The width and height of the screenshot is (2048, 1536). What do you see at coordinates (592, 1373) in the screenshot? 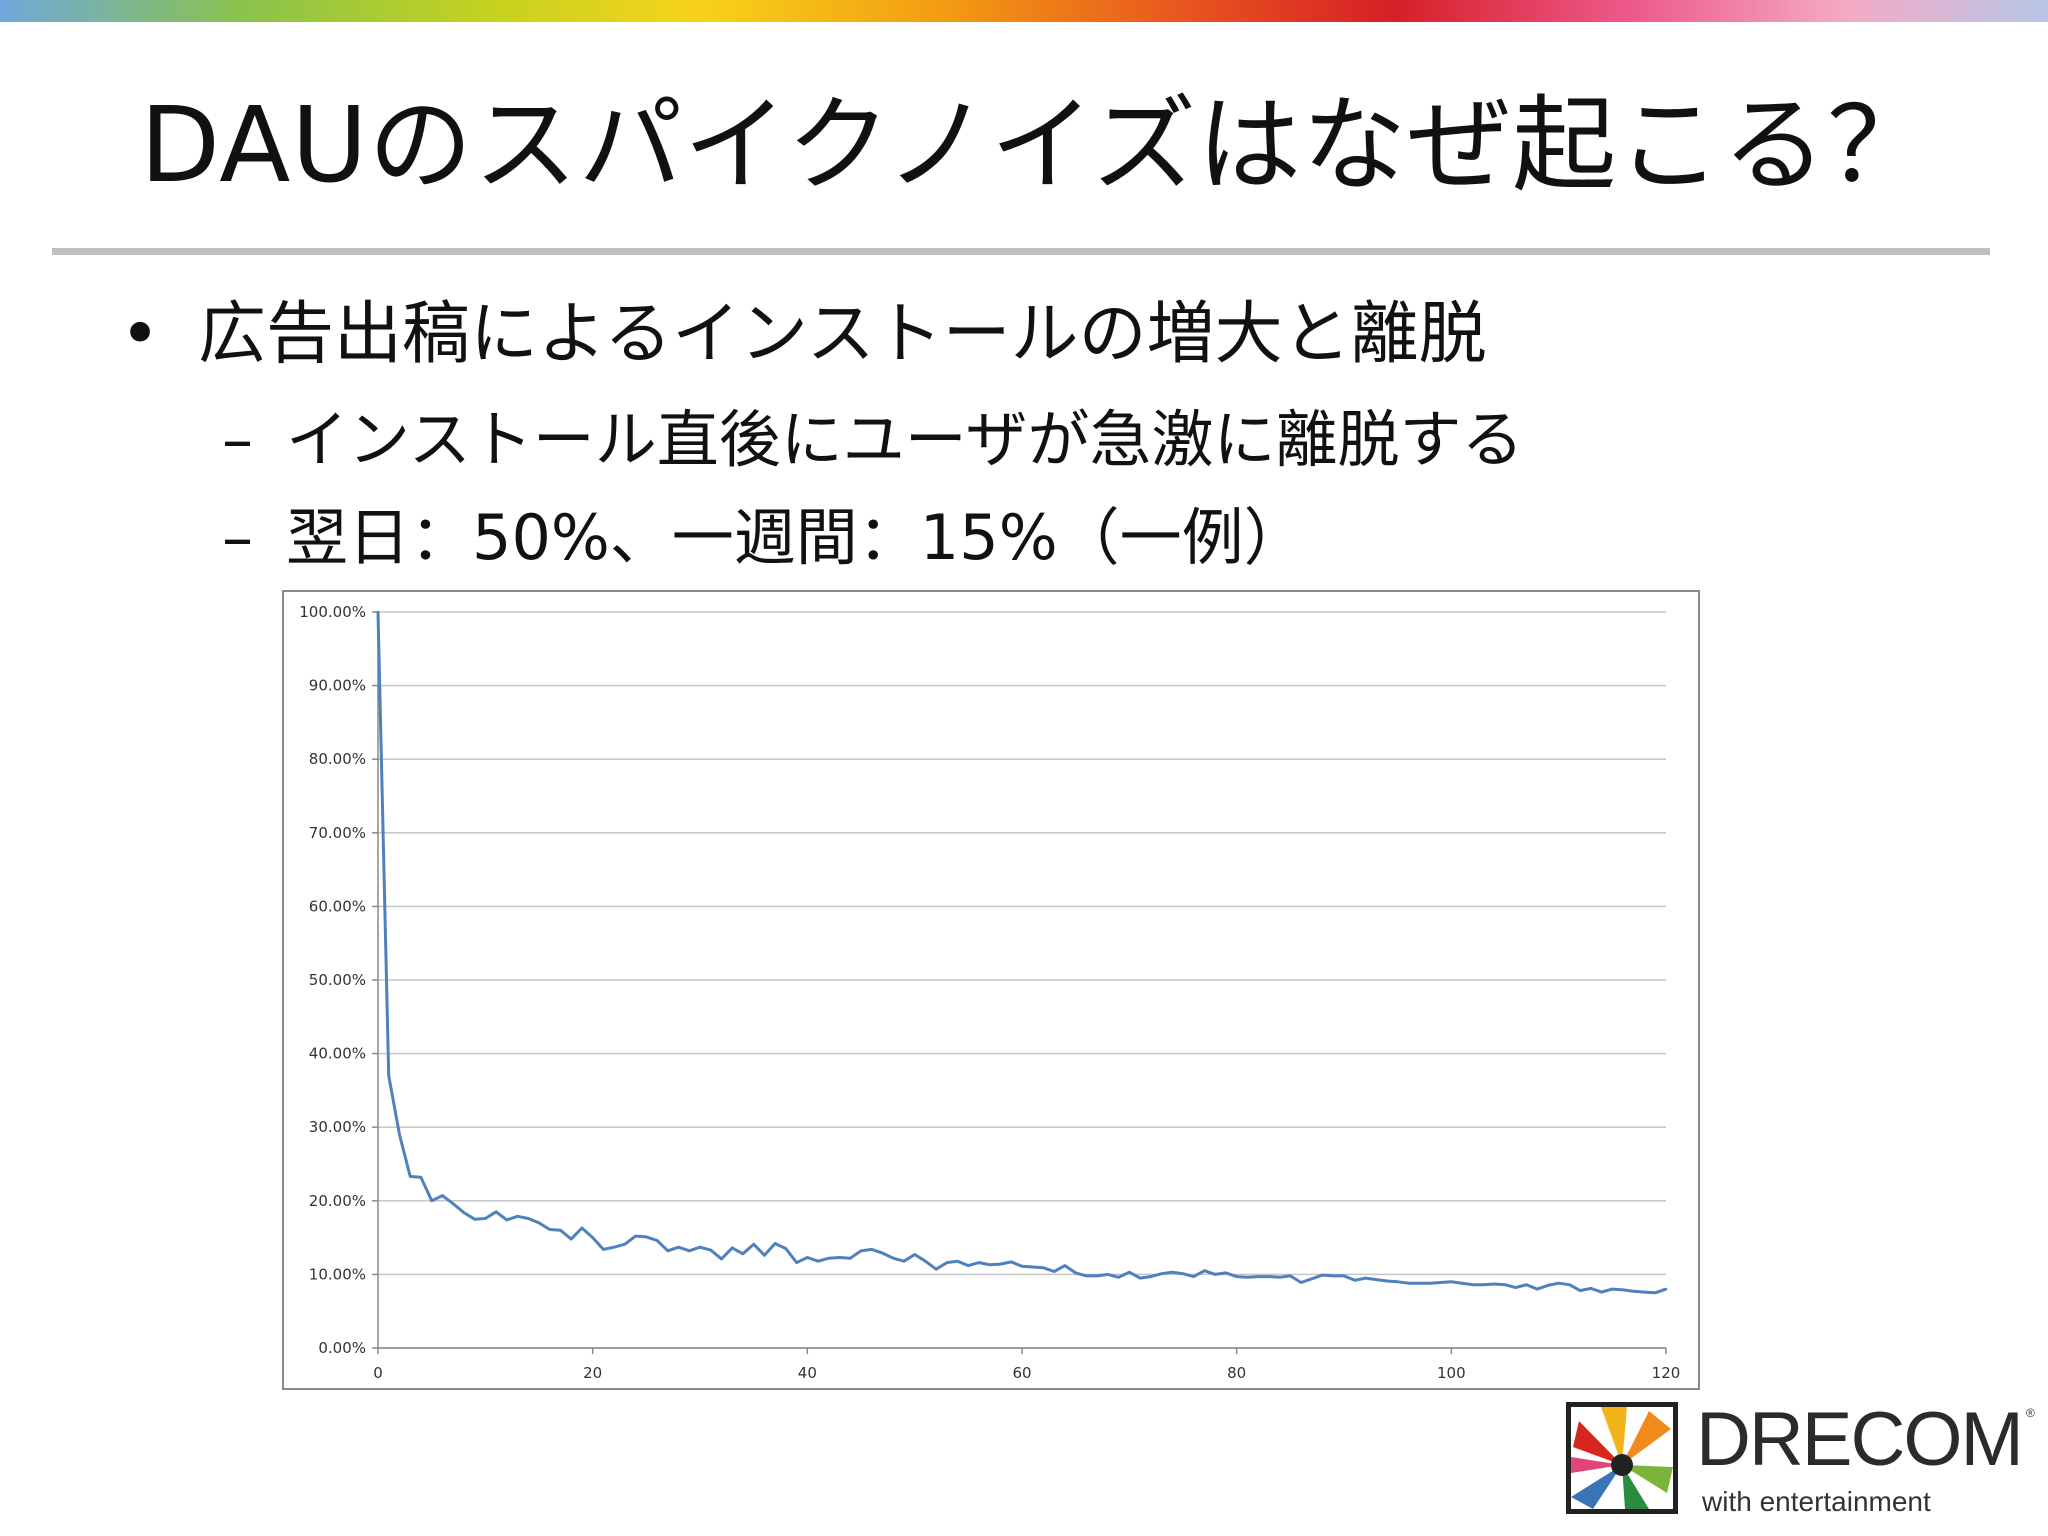
I see `x-tick-label: 20` at bounding box center [592, 1373].